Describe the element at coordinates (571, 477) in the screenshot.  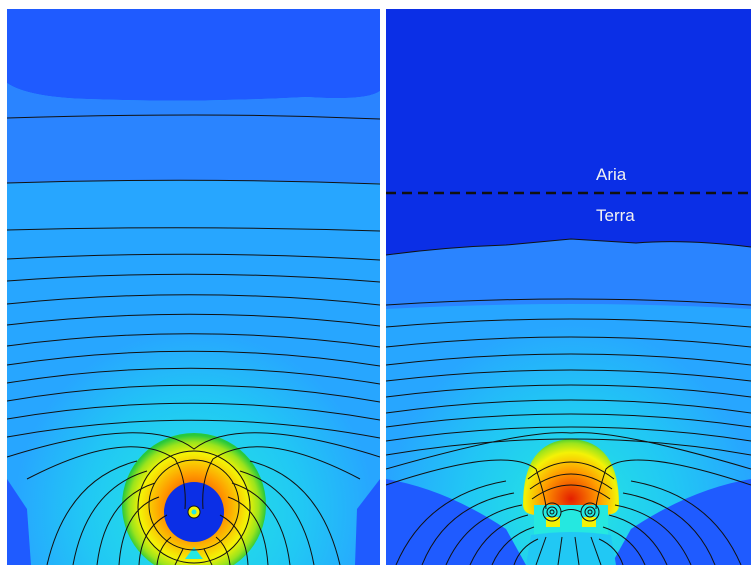
I see `right-hot-zone` at that location.